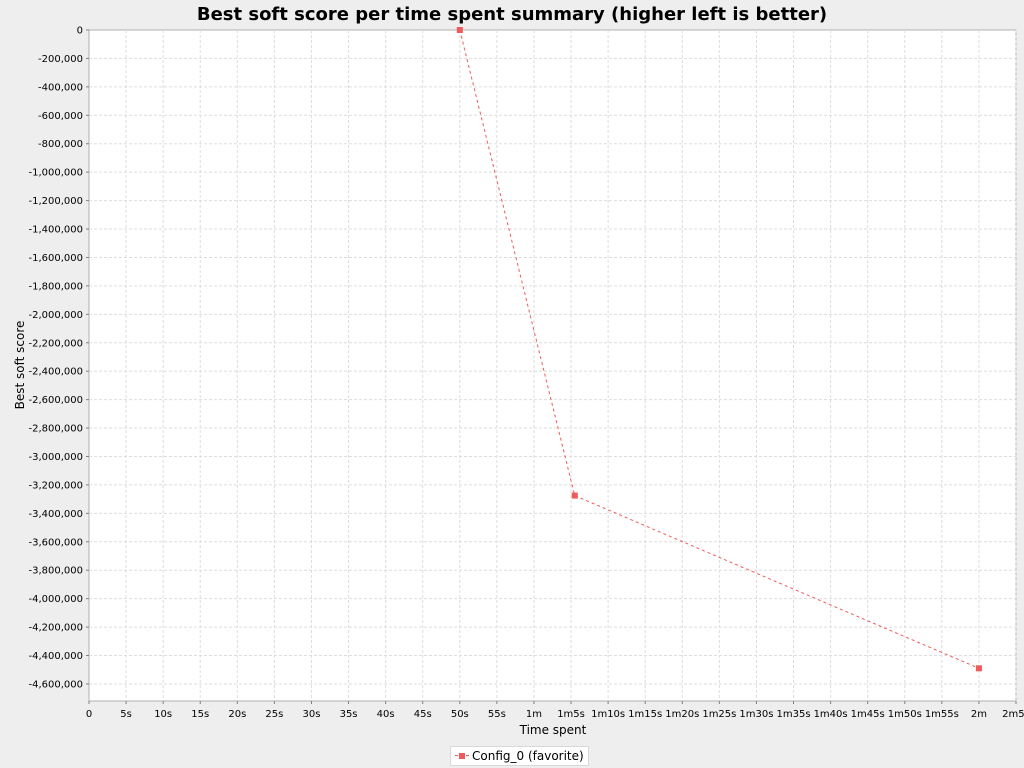  I want to click on x-tick-label: 50s, so click(460, 714).